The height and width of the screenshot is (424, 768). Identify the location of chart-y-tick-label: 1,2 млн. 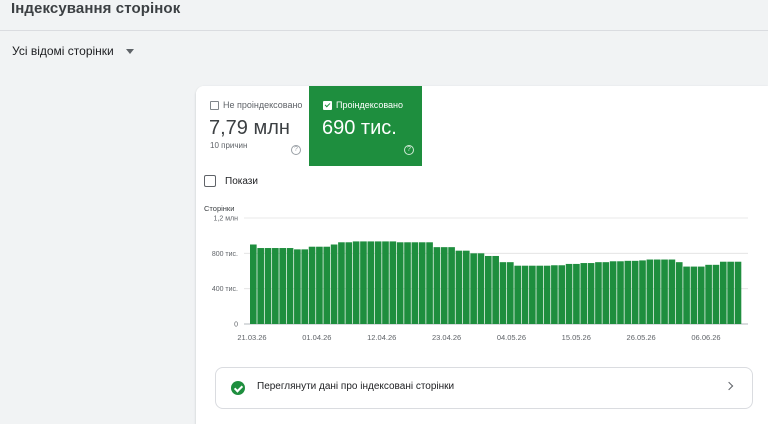
(226, 219).